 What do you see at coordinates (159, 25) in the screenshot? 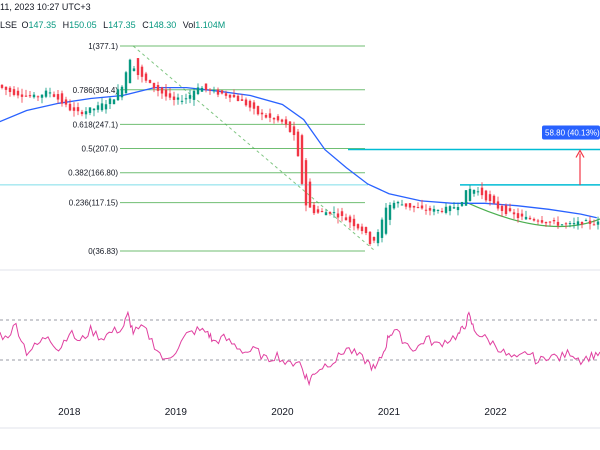
I see `ohlc-close: C148.30` at bounding box center [159, 25].